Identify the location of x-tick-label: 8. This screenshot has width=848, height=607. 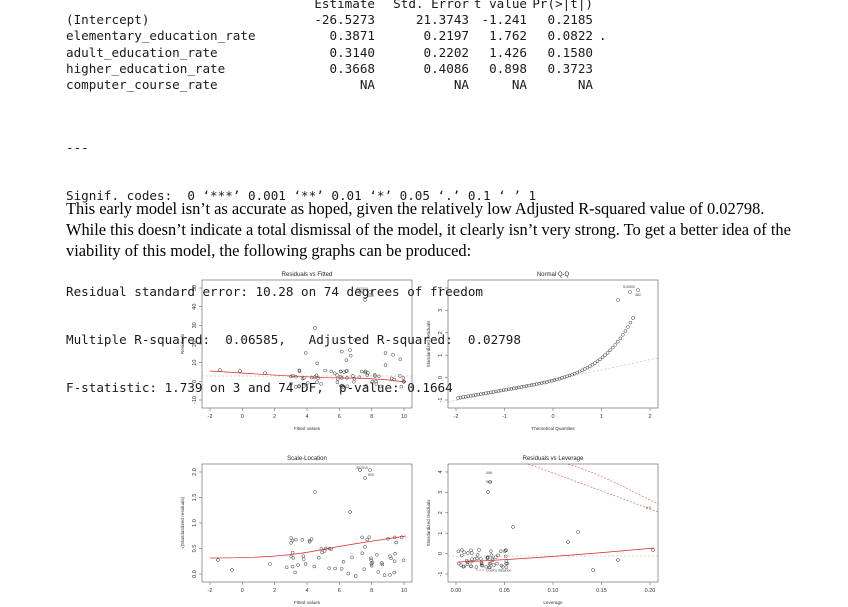
(371, 591).